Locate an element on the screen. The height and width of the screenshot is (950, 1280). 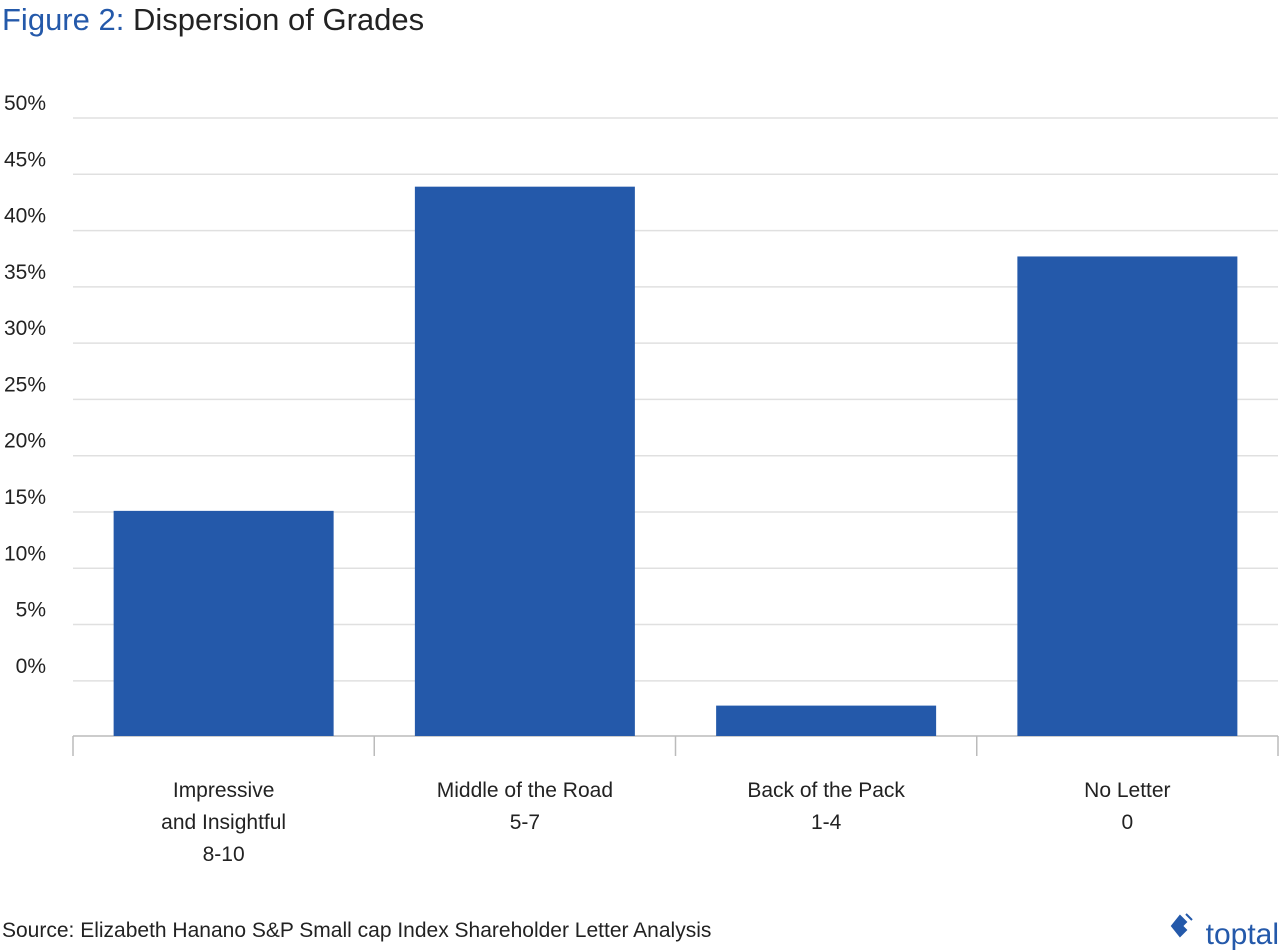
y-tick-label: 25% is located at coordinates (25, 384).